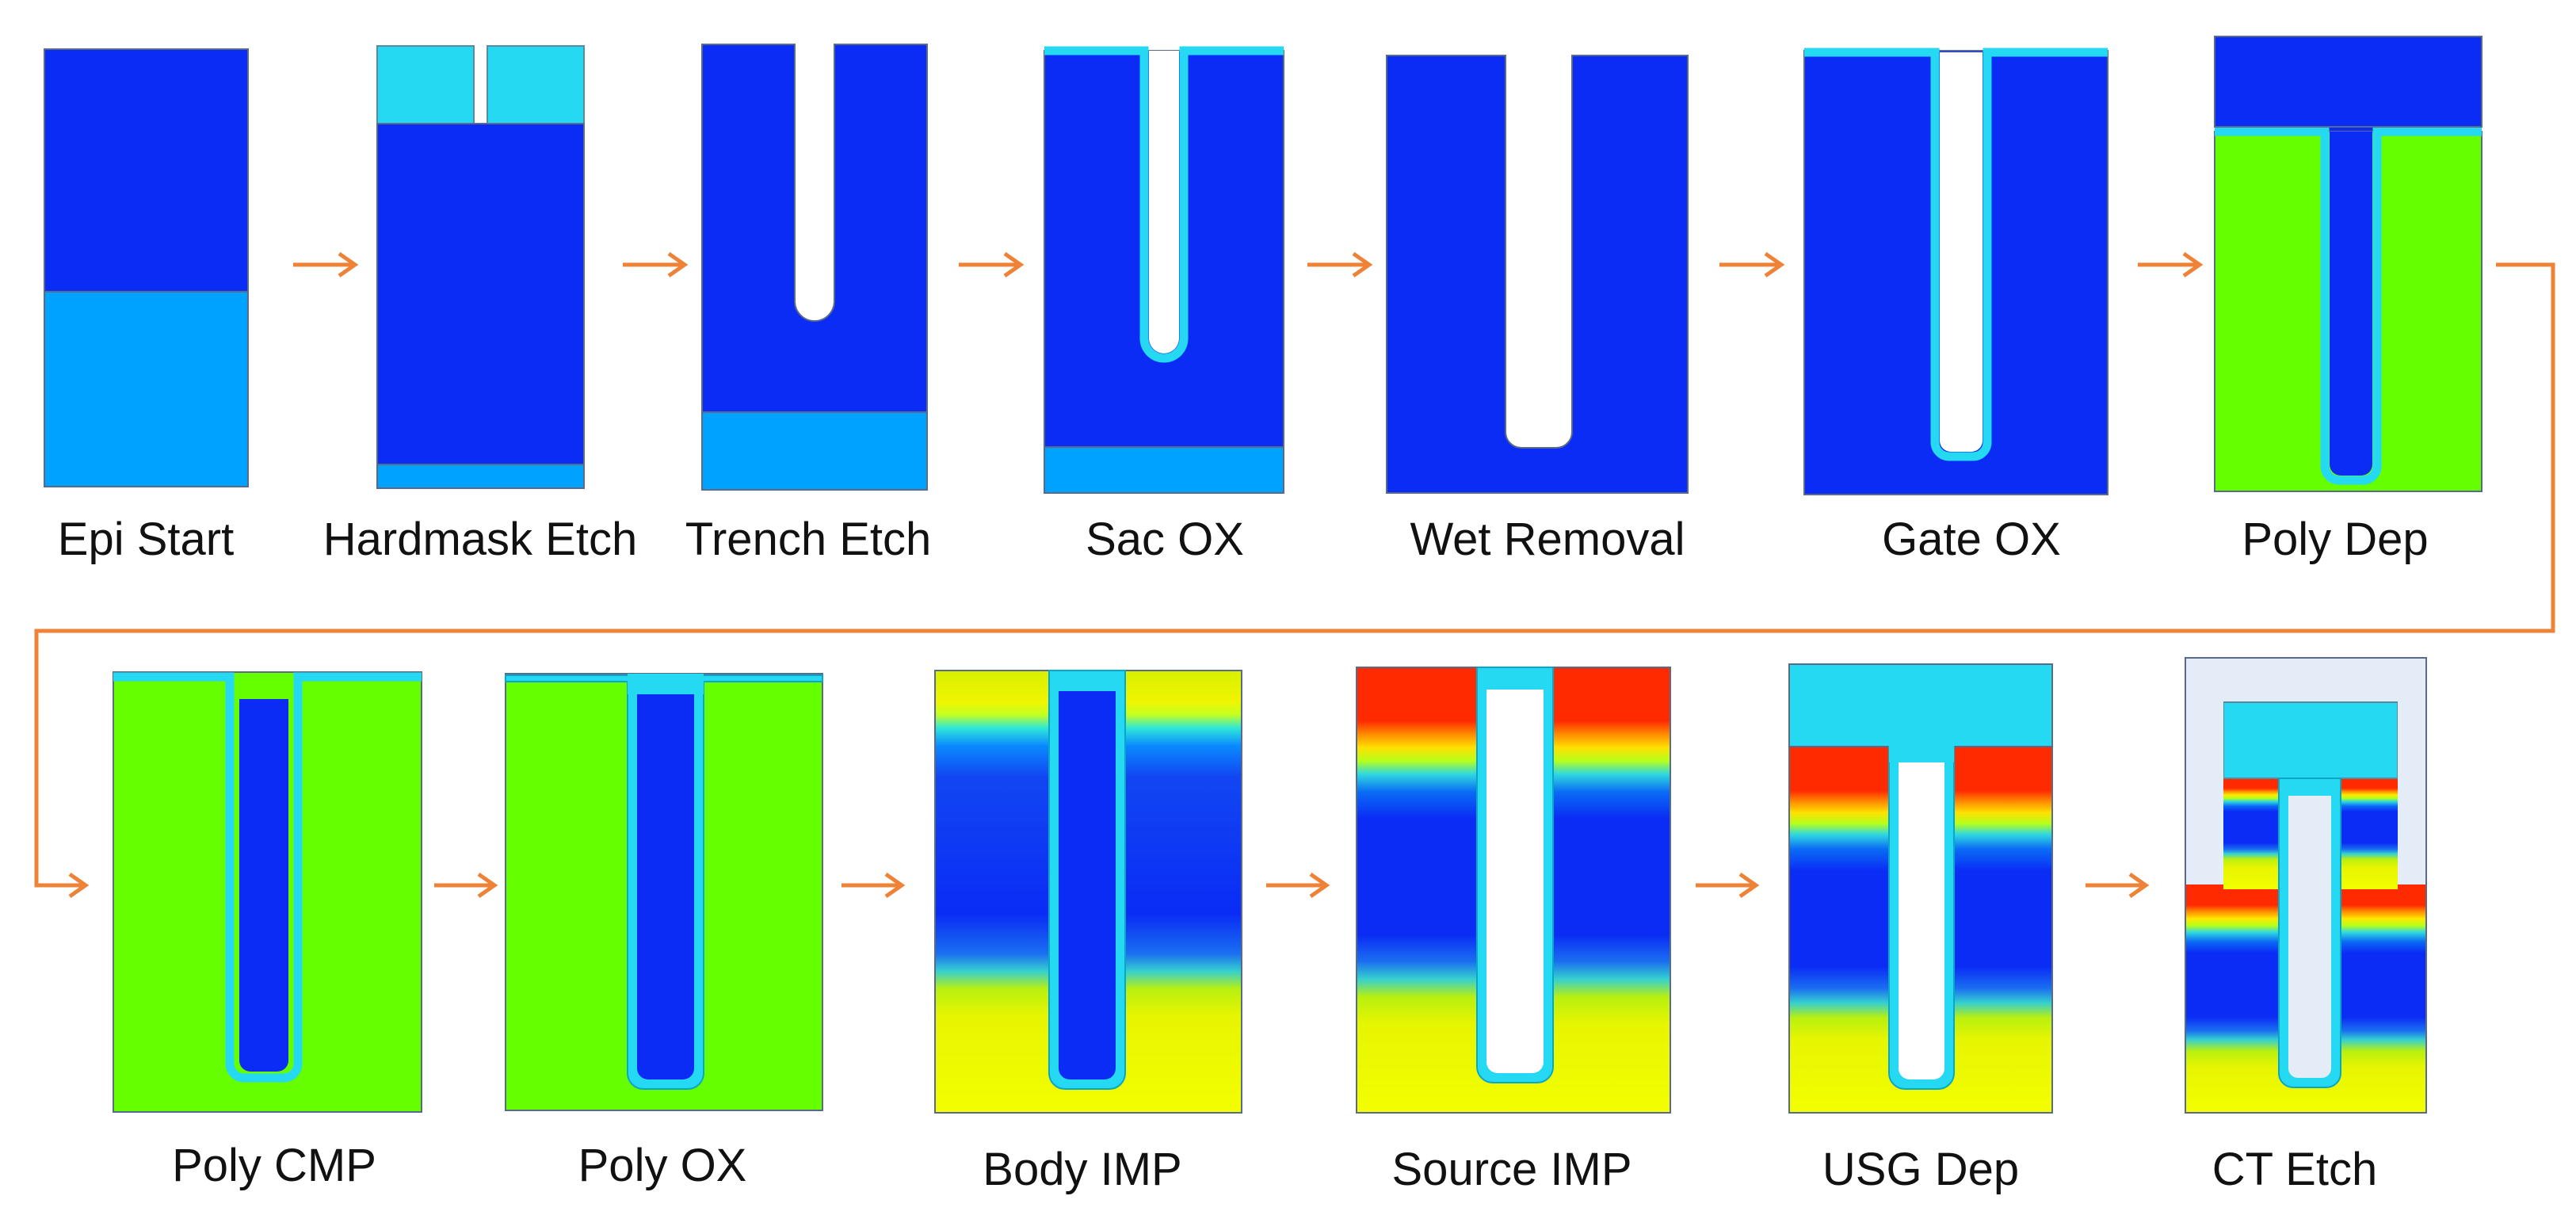 The height and width of the screenshot is (1215, 2576). What do you see at coordinates (2204, 771) in the screenshot?
I see `contact-opening-left` at bounding box center [2204, 771].